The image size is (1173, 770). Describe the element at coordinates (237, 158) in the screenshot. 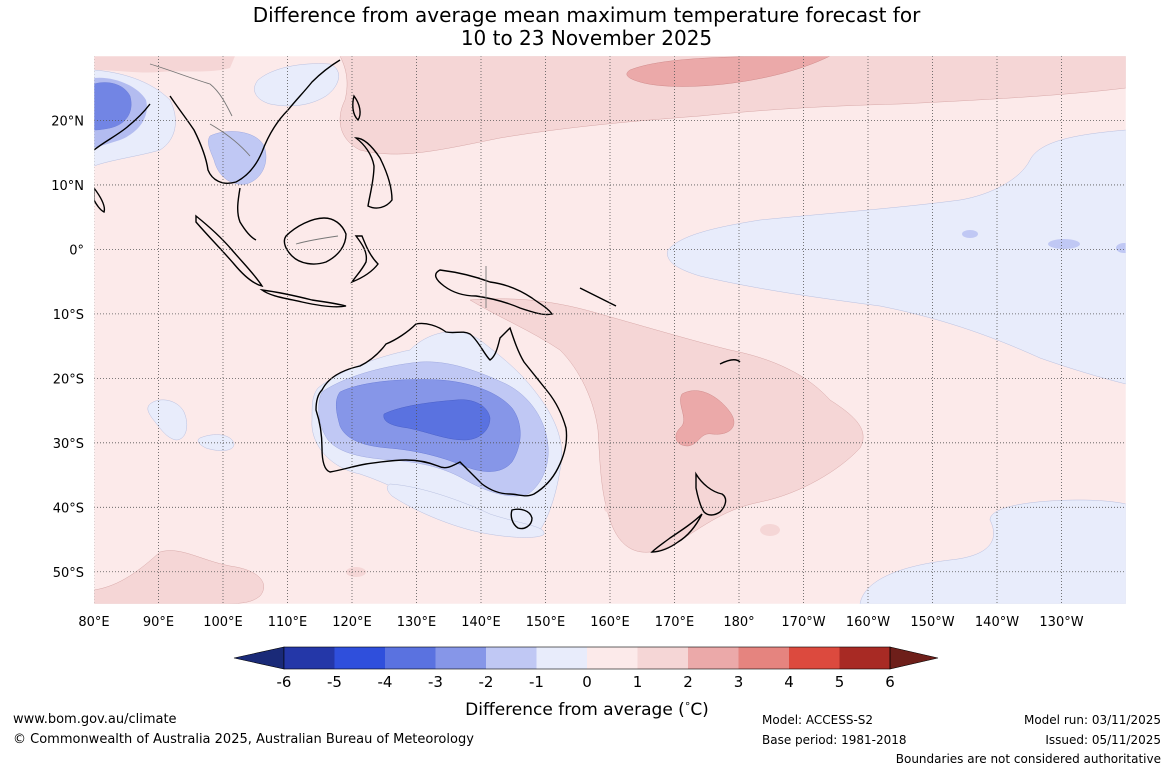

I see `anomaly-cool-thailand` at that location.